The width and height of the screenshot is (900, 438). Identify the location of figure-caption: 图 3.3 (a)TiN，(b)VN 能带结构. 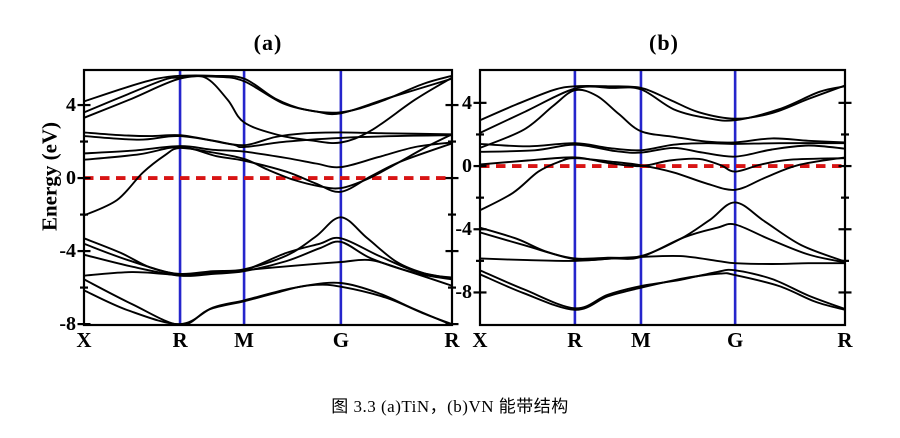
(450, 406).